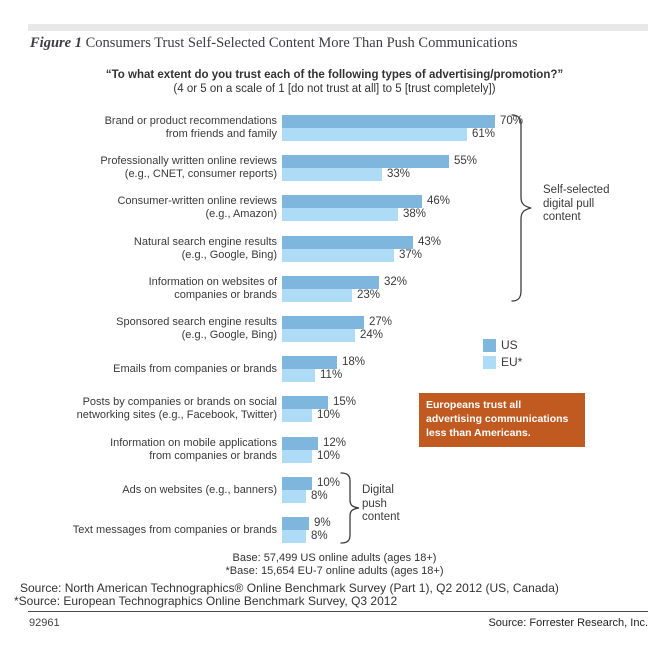 This screenshot has height=646, width=669. I want to click on legend-eu-label: EU*, so click(512, 362).